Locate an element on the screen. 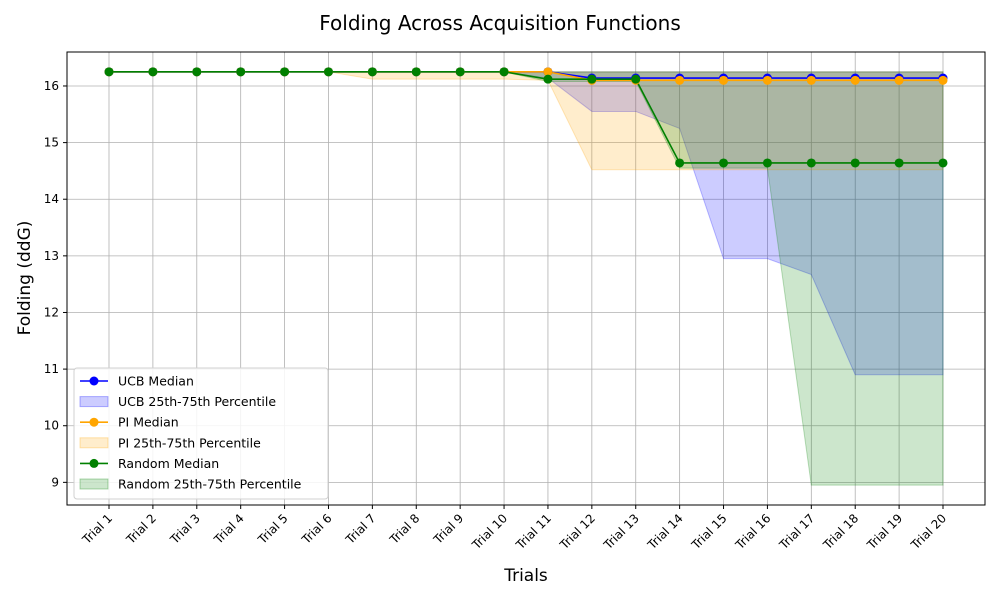 The height and width of the screenshot is (600, 1000). legend-label: Random 25th-75th Percentile is located at coordinates (210, 484).